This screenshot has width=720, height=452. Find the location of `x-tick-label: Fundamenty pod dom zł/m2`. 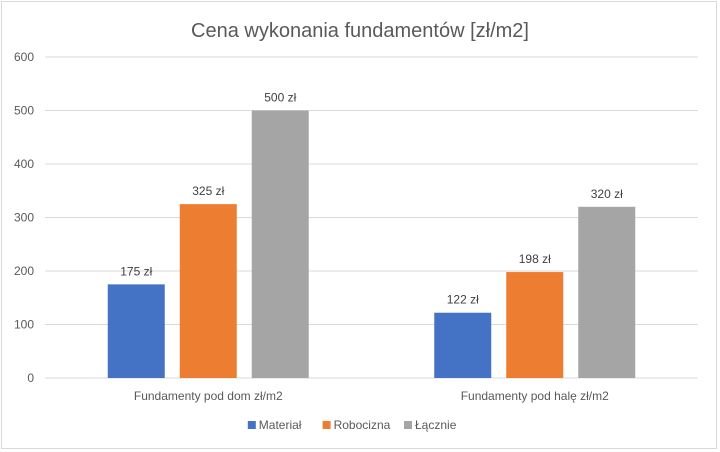

x-tick-label: Fundamenty pod dom zł/m2 is located at coordinates (208, 396).